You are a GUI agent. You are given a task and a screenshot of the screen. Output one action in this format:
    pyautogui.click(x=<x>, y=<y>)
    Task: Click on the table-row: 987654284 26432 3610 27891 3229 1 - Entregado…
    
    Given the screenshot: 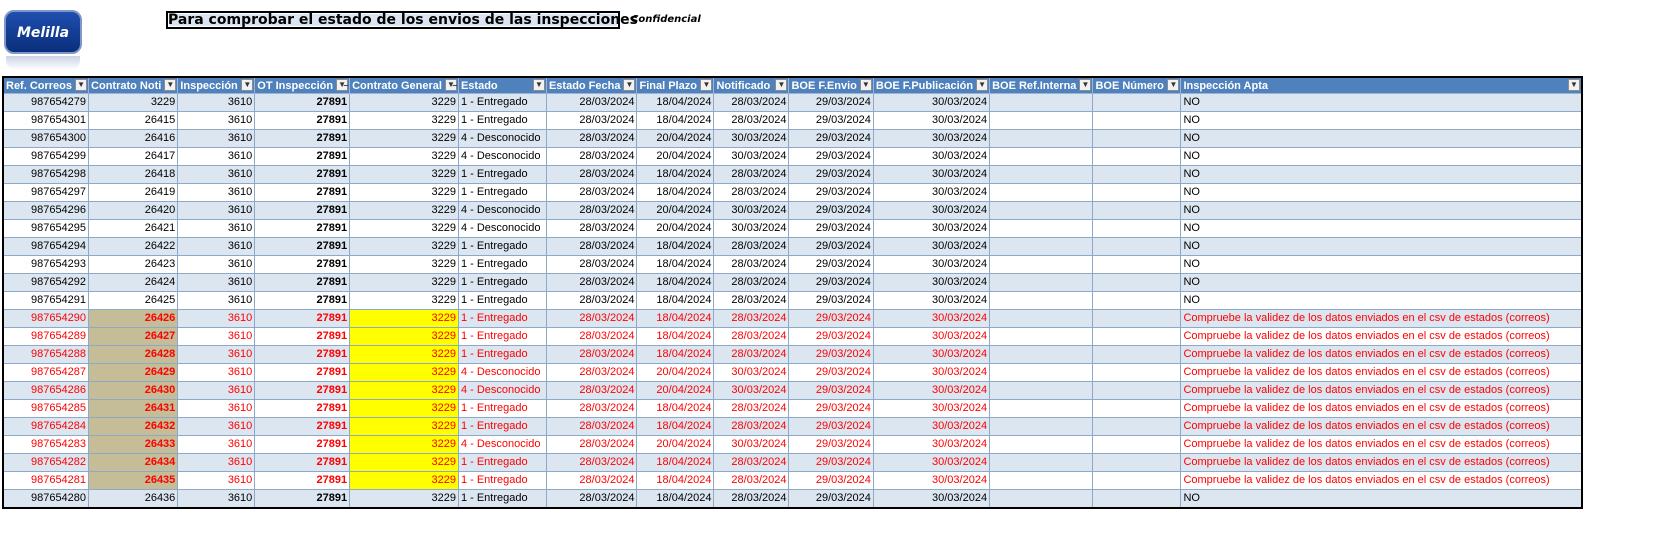 What is the action you would take?
    pyautogui.click(x=792, y=426)
    